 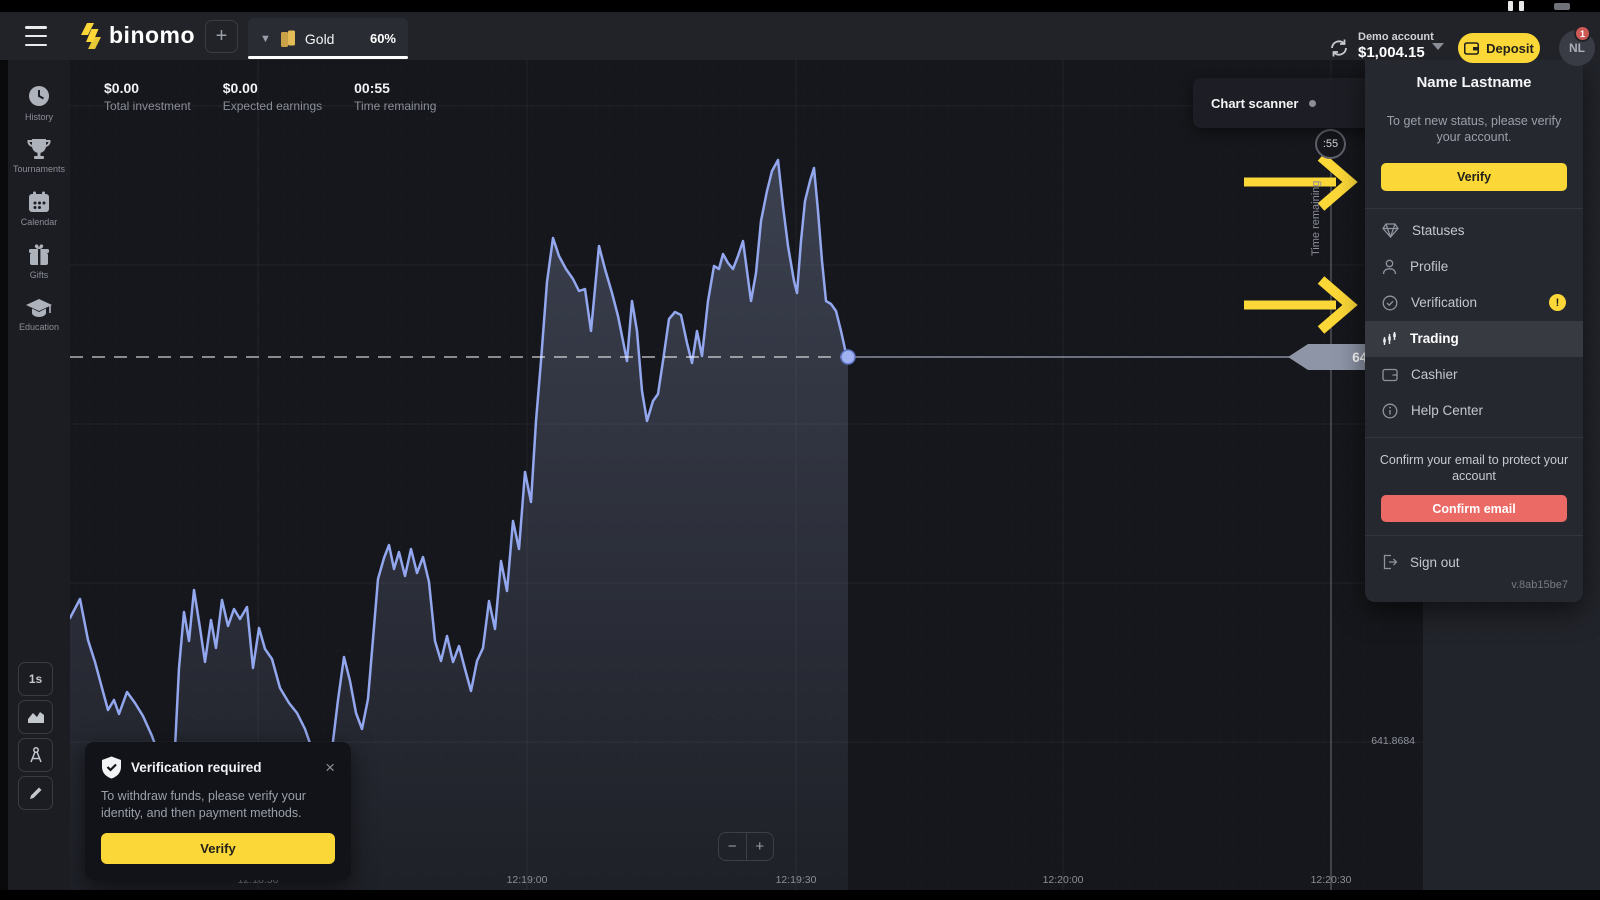 I want to click on menu-item-statuses: Statuses, so click(x=1474, y=231).